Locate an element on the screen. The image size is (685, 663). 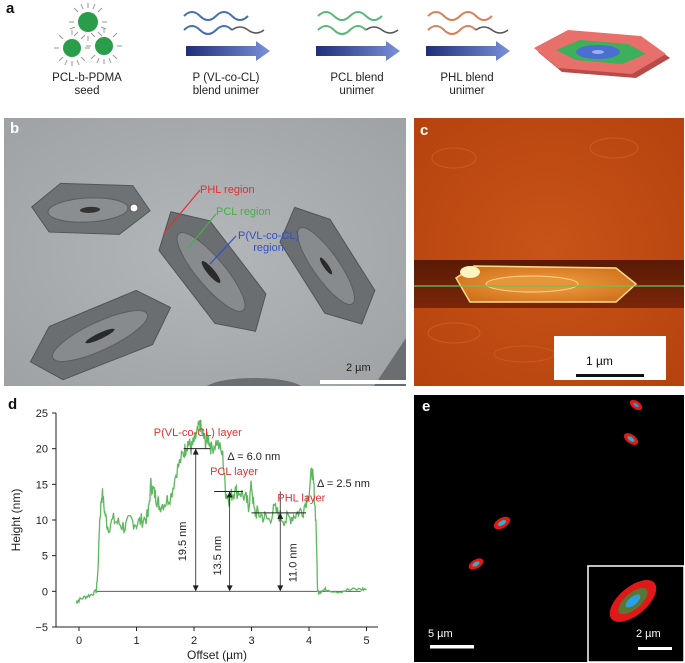
panel-d-letter: d is located at coordinates (13, 404).